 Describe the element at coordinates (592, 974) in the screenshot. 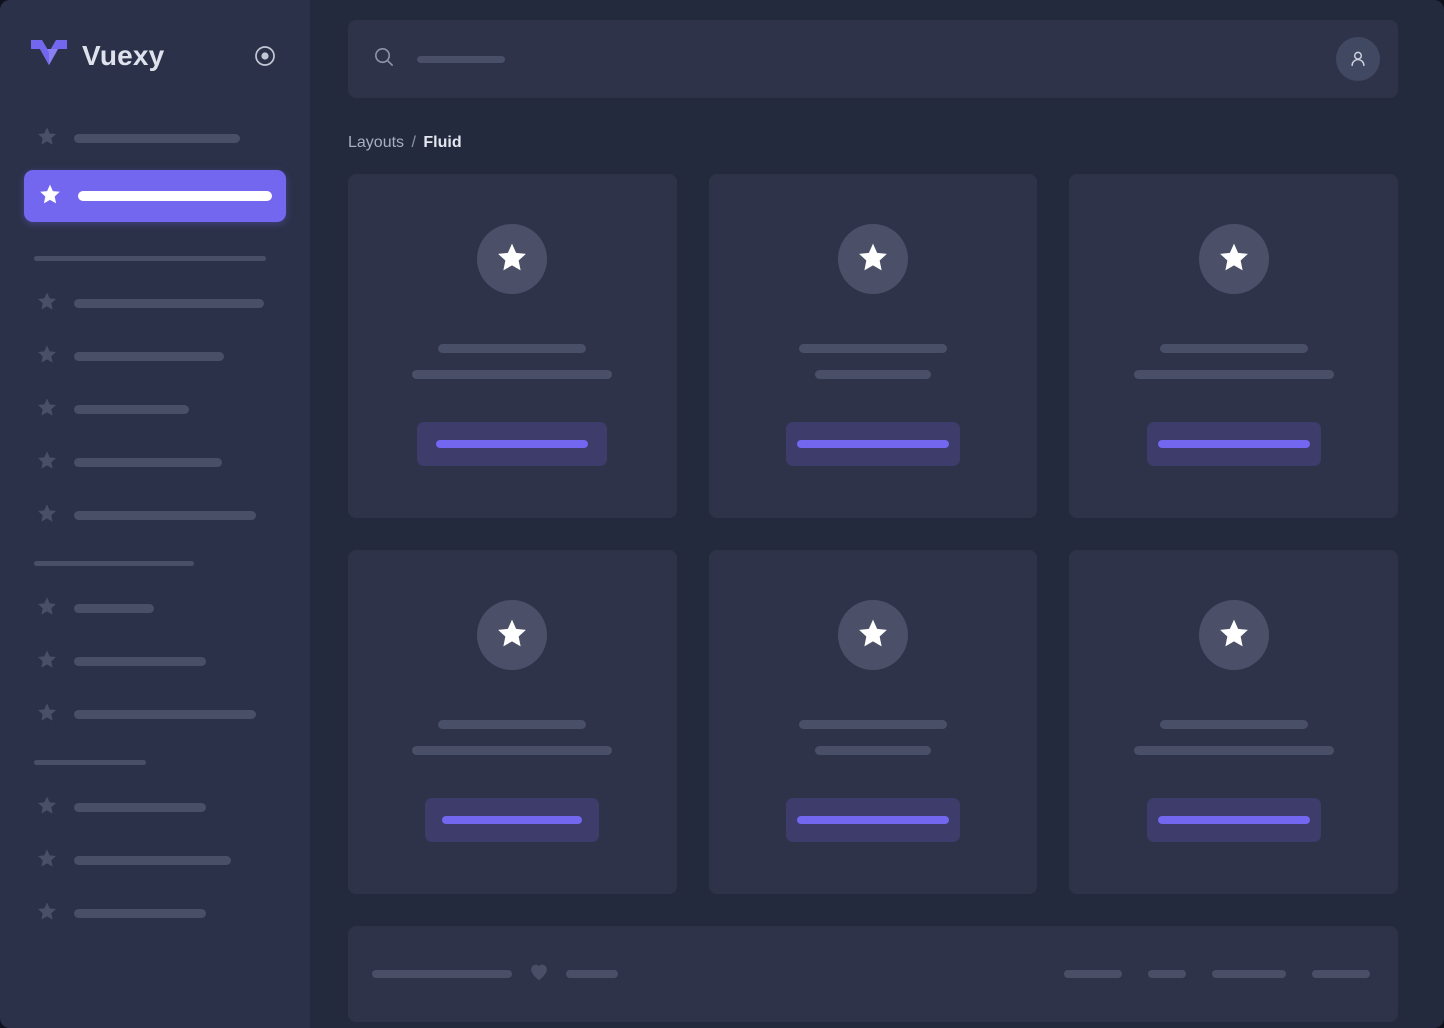

I see `footer-author-bar` at that location.